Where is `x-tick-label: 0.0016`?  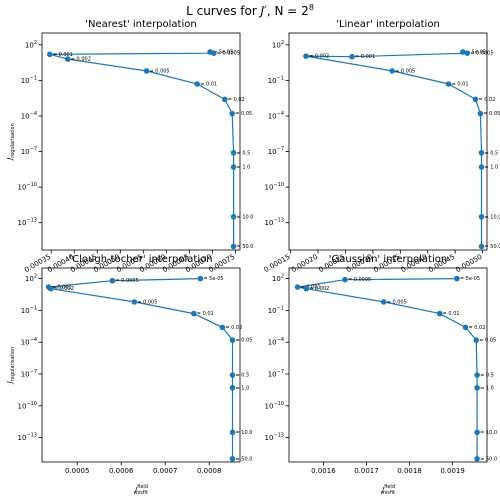 x-tick-label: 0.0016 is located at coordinates (323, 471).